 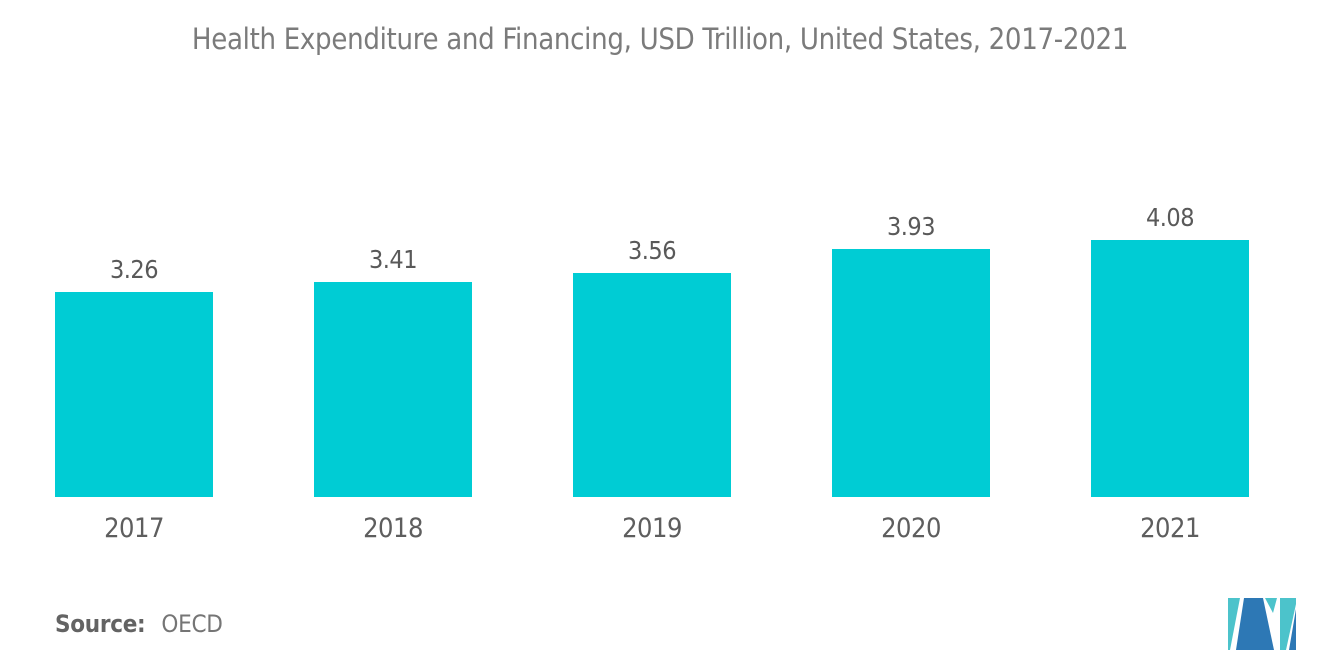 What do you see at coordinates (1292, 629) in the screenshot?
I see `logo-right-blue-triangle` at bounding box center [1292, 629].